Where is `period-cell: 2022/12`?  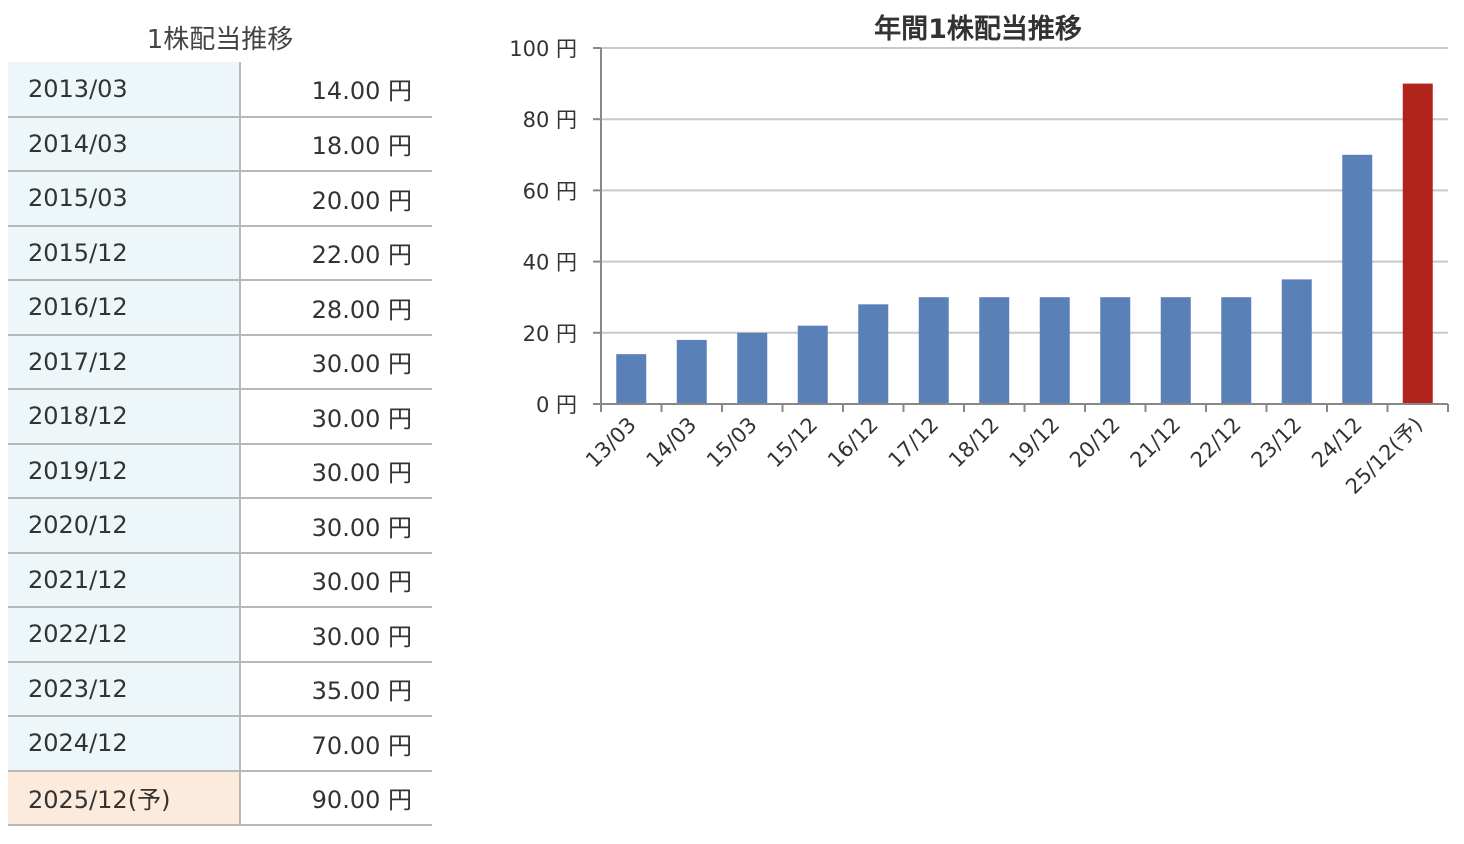
period-cell: 2022/12 is located at coordinates (124, 635).